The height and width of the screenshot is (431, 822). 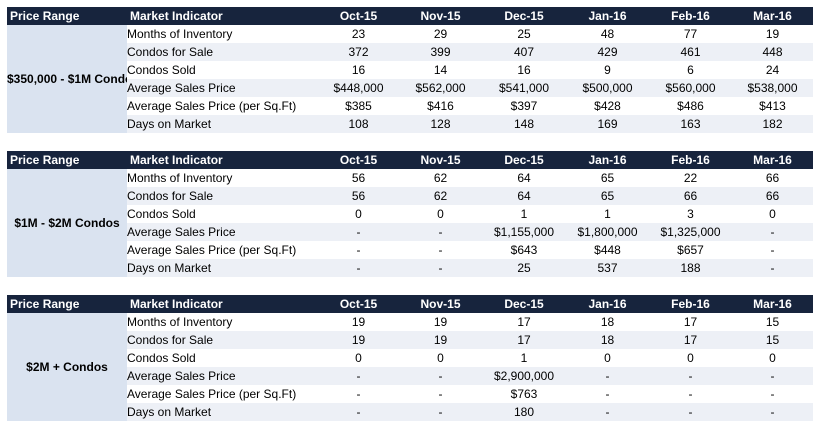 What do you see at coordinates (222, 178) in the screenshot?
I see `indicator-label: Months of Inventory` at bounding box center [222, 178].